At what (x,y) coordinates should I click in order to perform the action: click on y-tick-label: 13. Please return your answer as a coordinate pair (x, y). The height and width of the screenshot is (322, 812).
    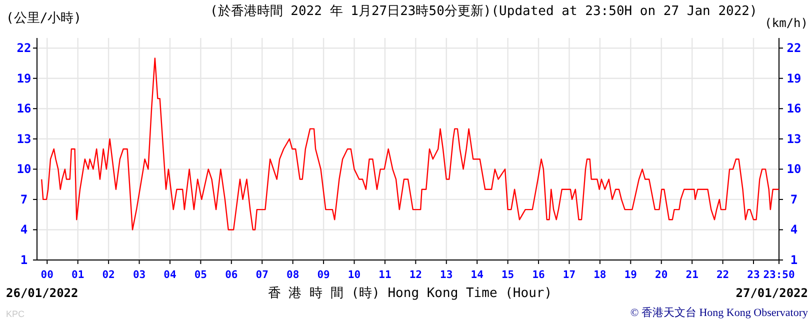
    Looking at the image, I should click on (24, 139).